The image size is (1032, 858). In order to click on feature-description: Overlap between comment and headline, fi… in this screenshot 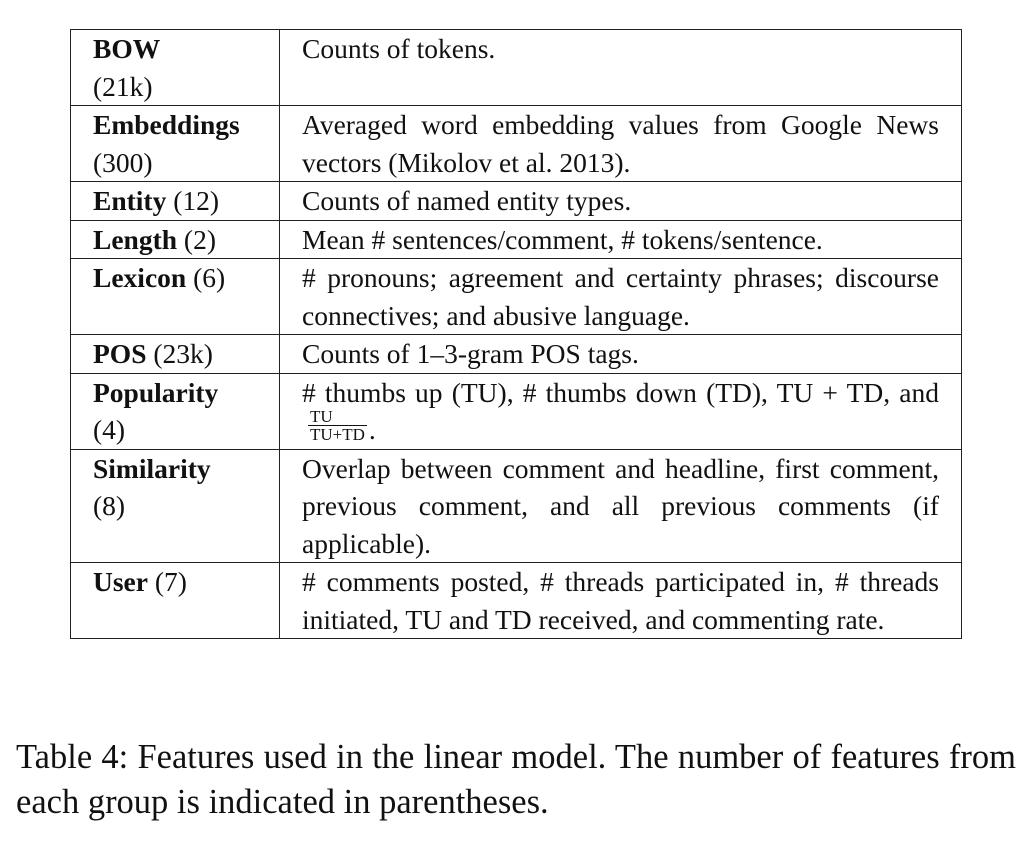, I will do `click(620, 505)`.